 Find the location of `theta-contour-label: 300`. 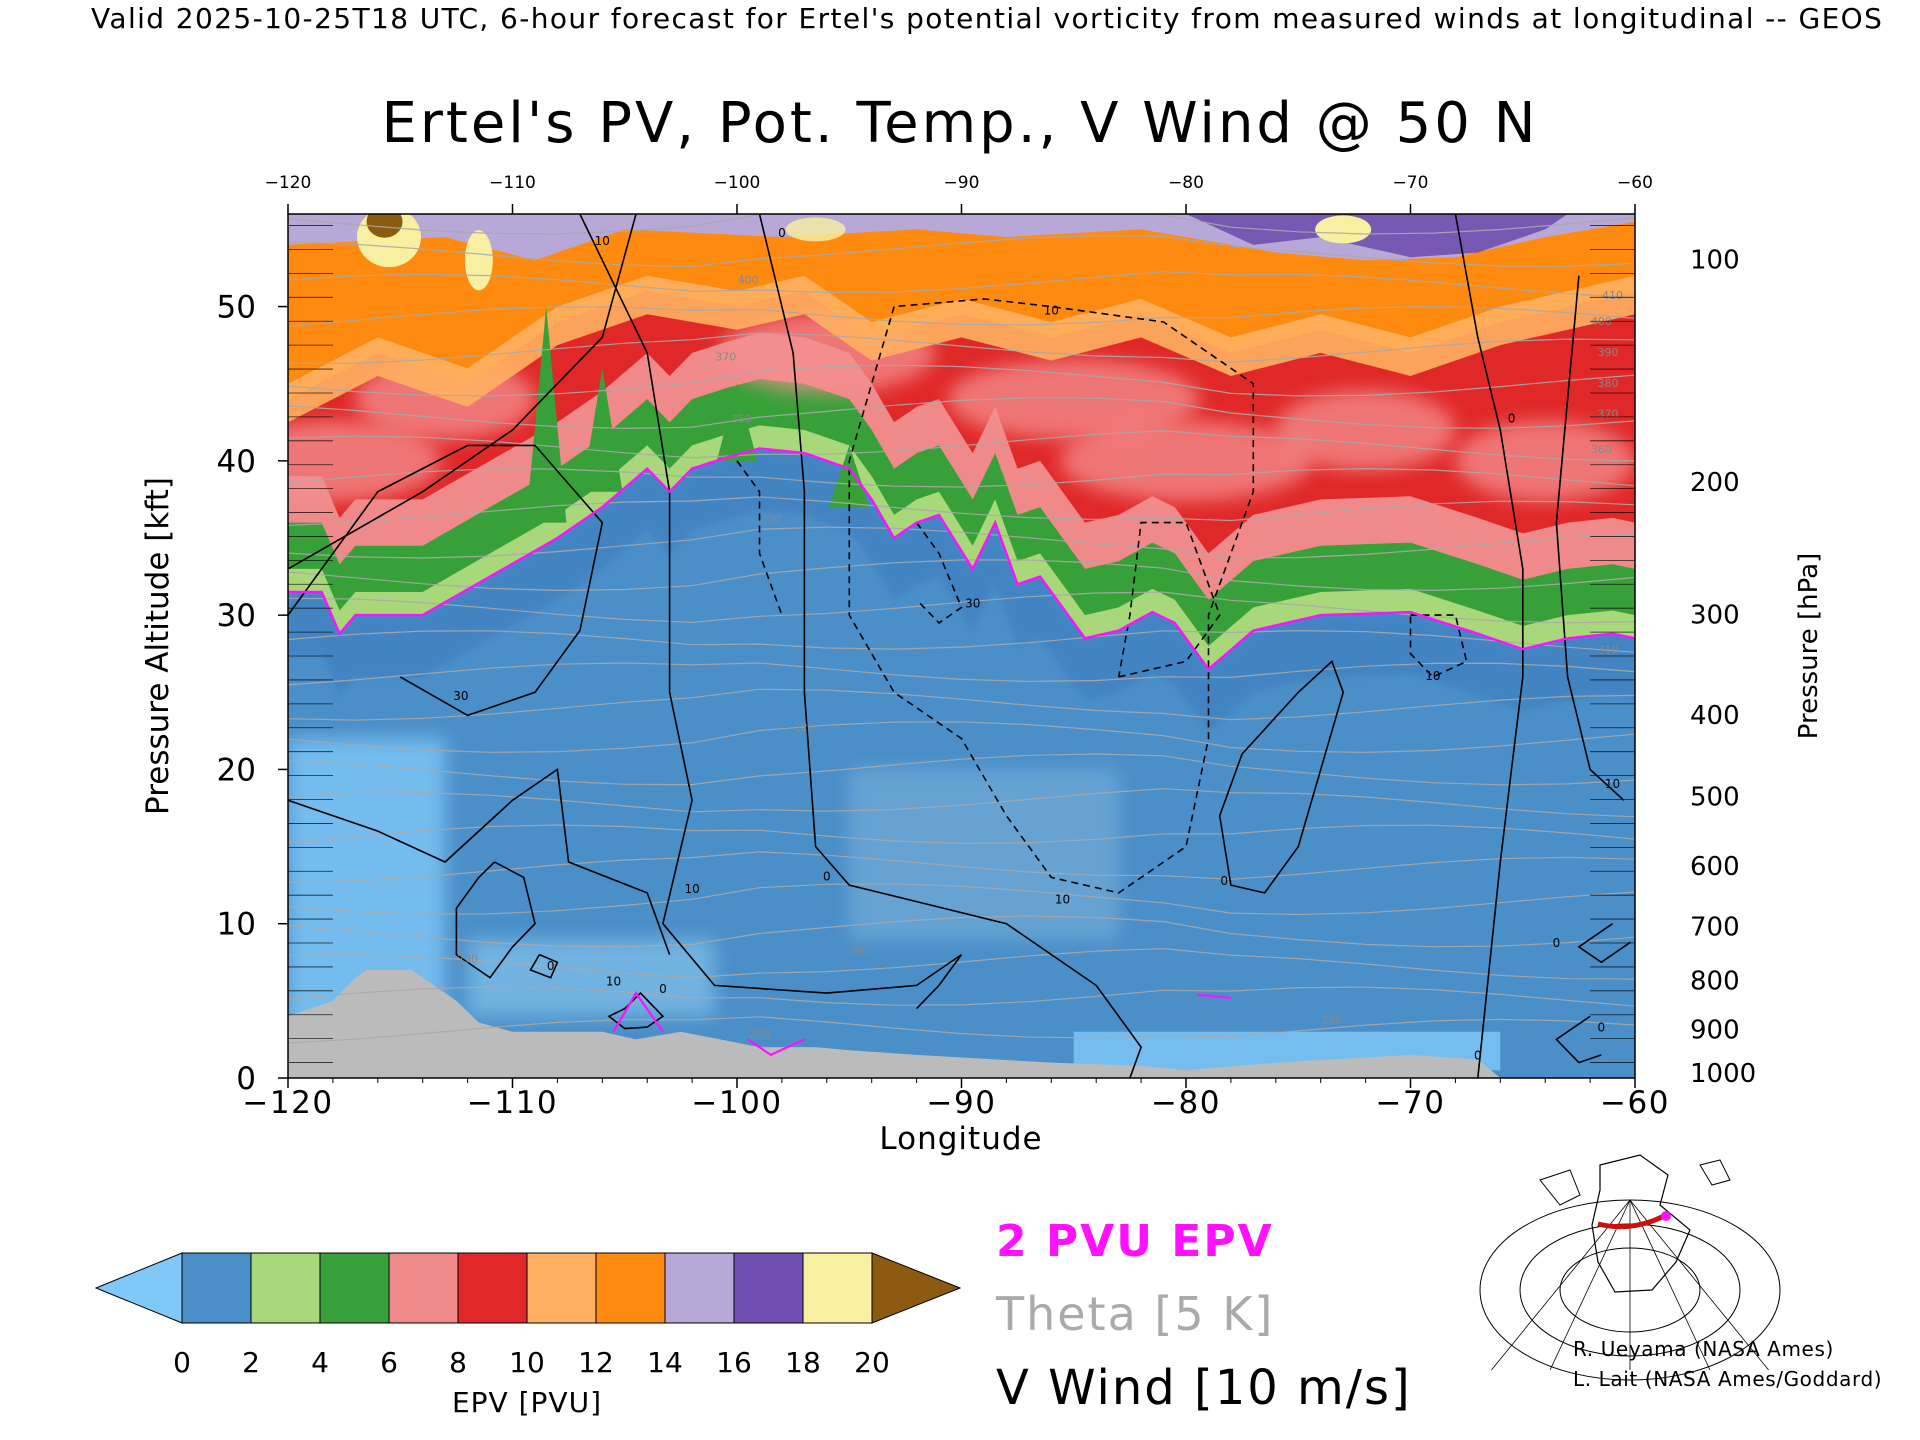

theta-contour-label: 300 is located at coordinates (860, 951).